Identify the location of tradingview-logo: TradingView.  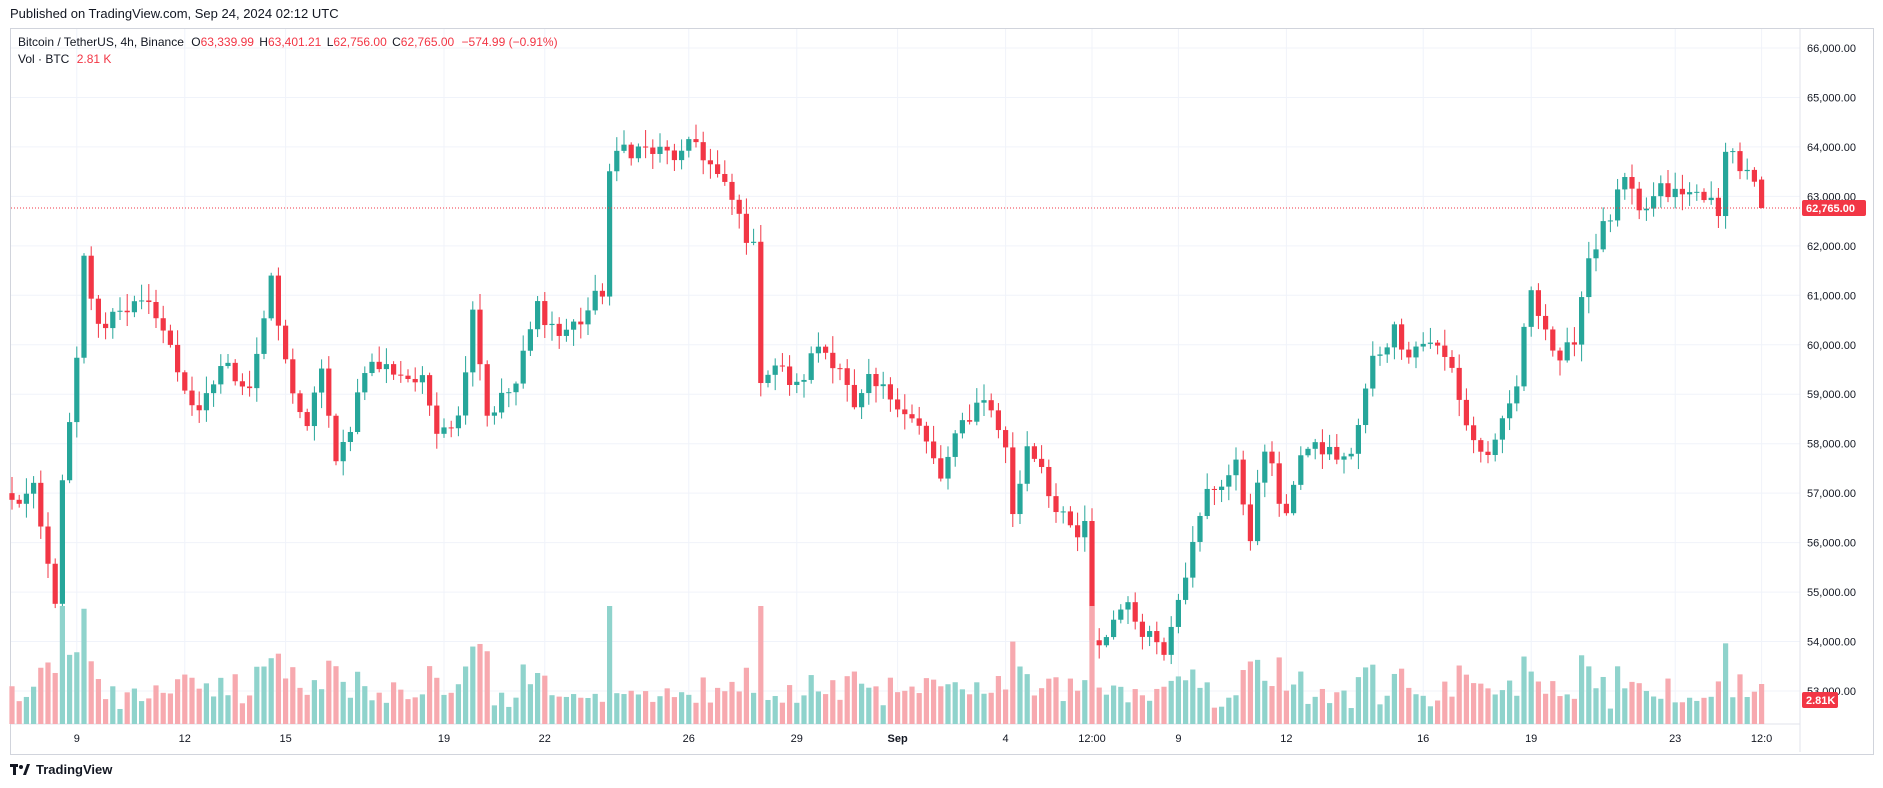
(61, 769).